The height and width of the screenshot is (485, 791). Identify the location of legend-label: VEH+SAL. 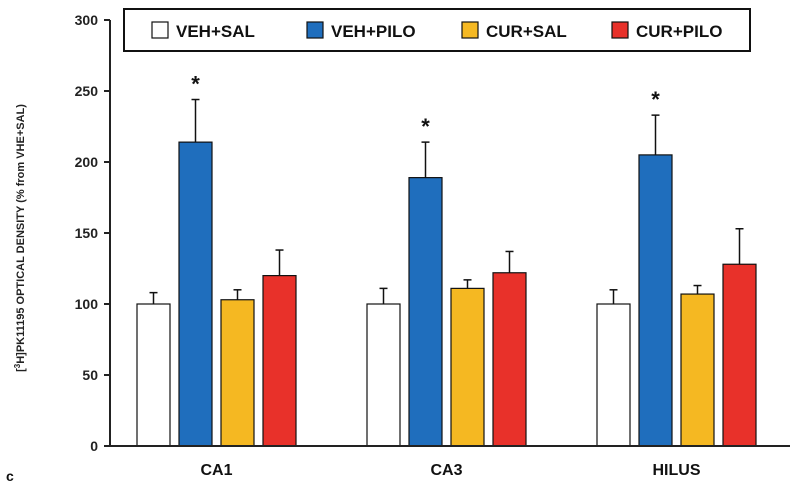
(215, 31).